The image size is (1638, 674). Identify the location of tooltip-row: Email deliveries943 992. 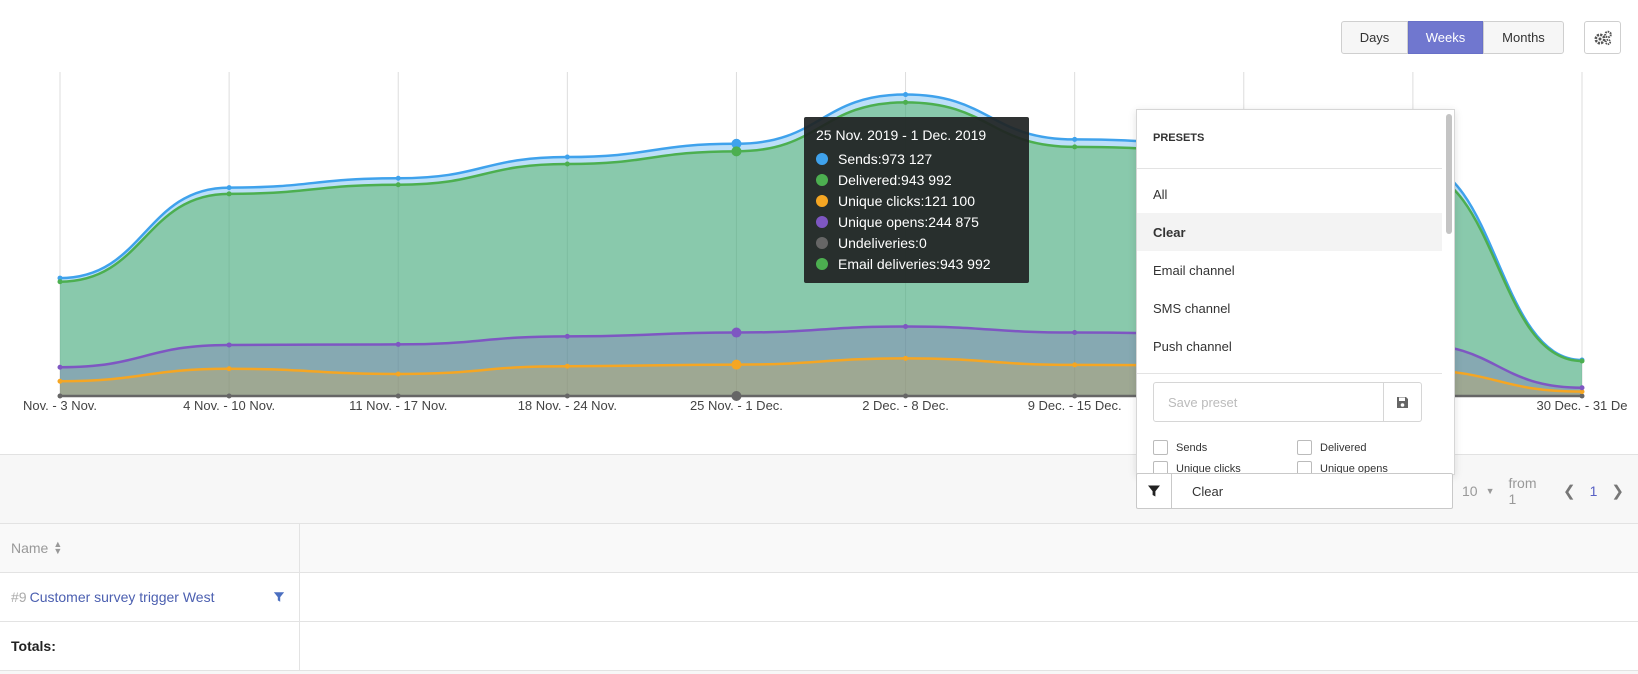
(916, 263).